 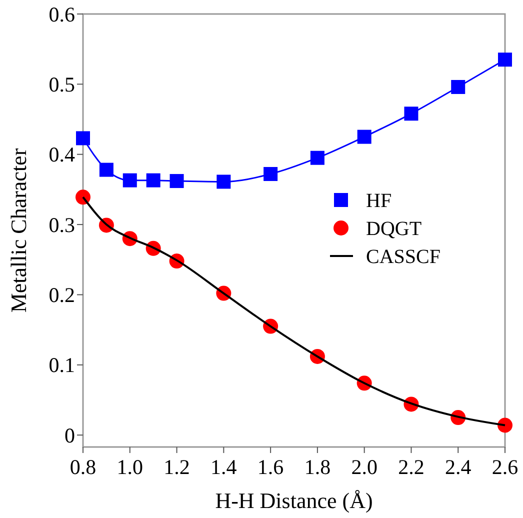 What do you see at coordinates (18, 230) in the screenshot?
I see `y-axis-title: Metallic Character` at bounding box center [18, 230].